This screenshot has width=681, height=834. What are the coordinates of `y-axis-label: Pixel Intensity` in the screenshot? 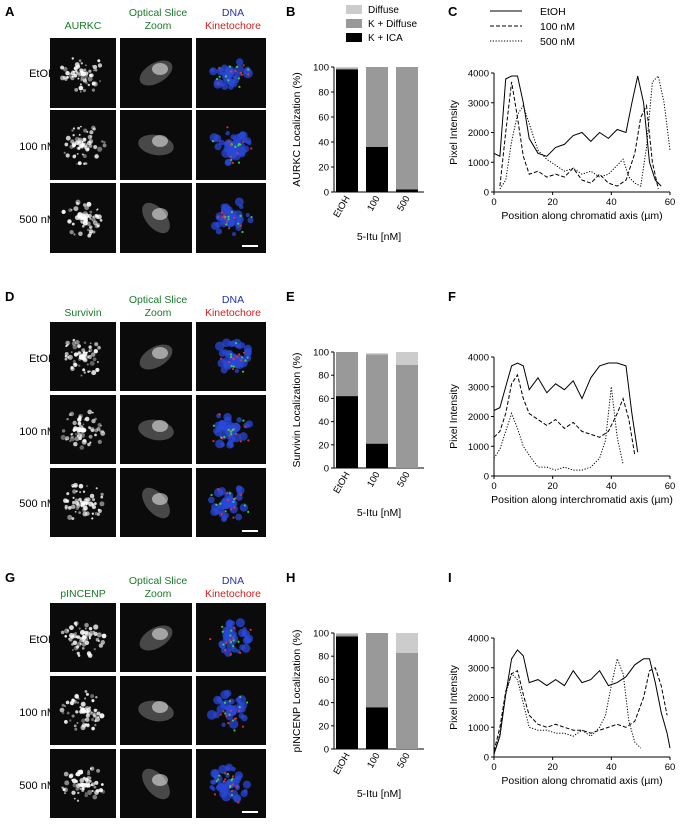 It's located at (454, 132).